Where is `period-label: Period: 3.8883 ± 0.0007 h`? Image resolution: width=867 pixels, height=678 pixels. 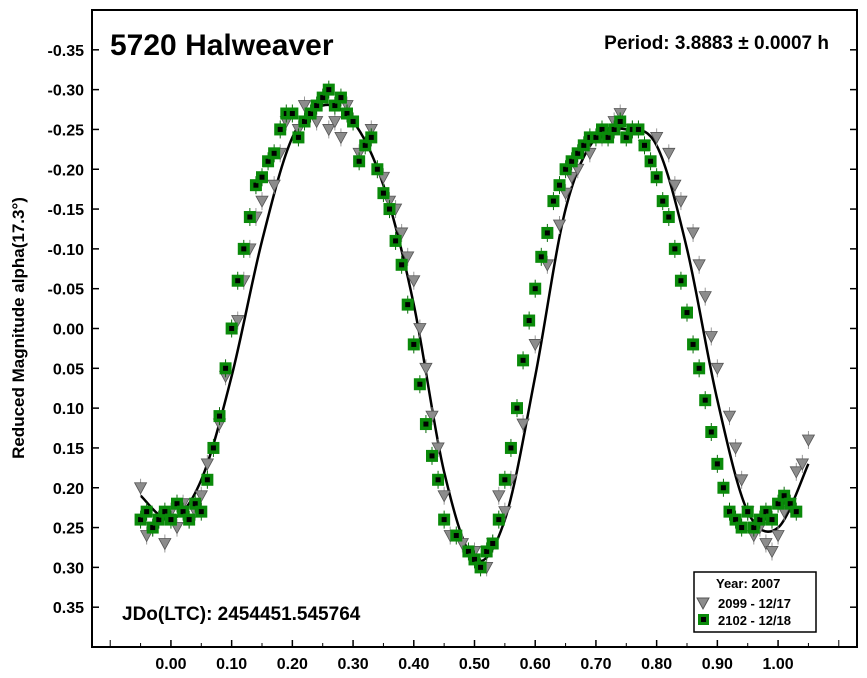 period-label: Period: 3.8883 ± 0.0007 h is located at coordinates (716, 43).